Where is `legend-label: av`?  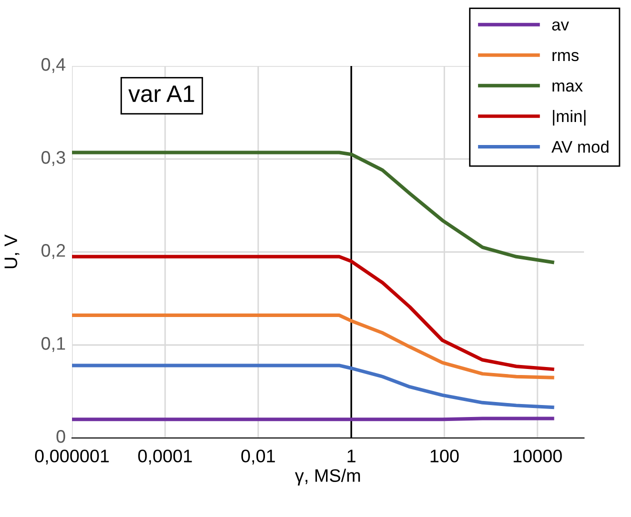 legend-label: av is located at coordinates (560, 26).